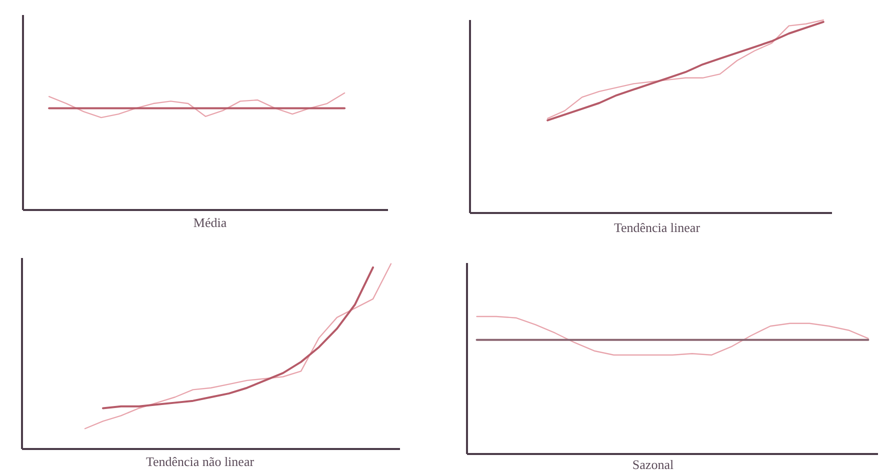  I want to click on x-axis-title: Sazonal, so click(653, 464).